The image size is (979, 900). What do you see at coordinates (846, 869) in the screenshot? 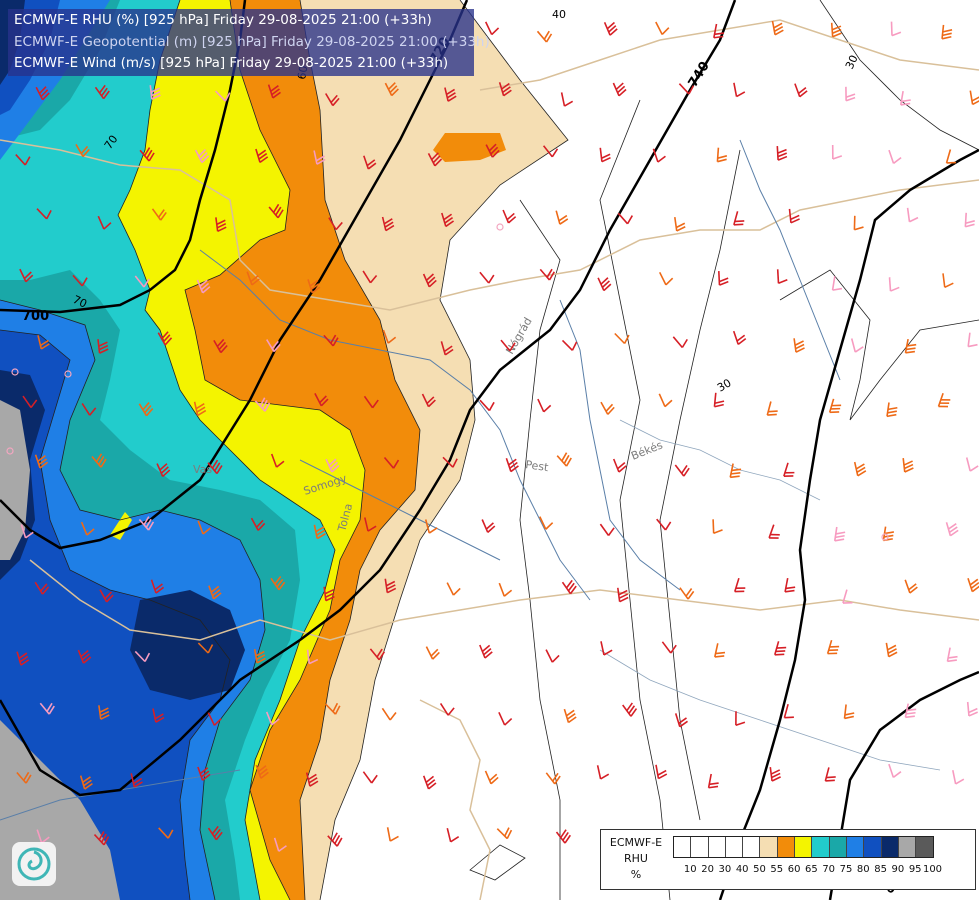
I see `legend-tick-label: 75` at bounding box center [846, 869].